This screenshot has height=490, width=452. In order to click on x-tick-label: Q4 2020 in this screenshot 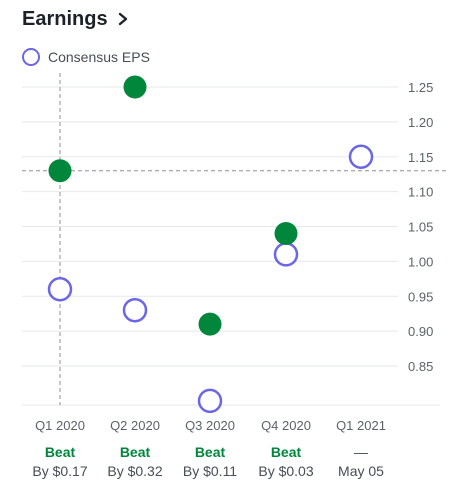, I will do `click(286, 425)`.